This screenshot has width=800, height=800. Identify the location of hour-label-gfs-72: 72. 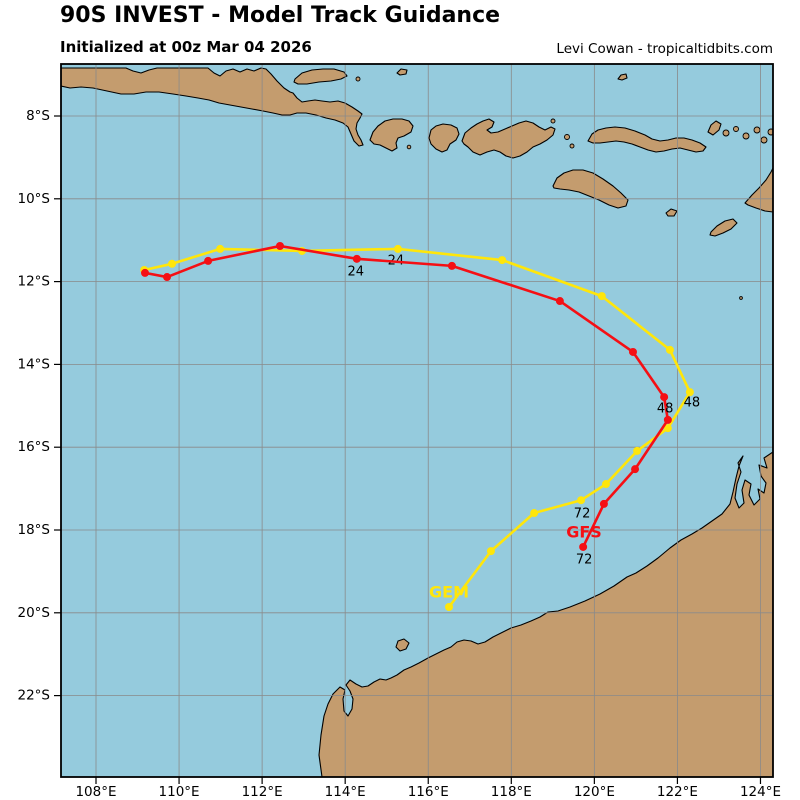
(584, 559).